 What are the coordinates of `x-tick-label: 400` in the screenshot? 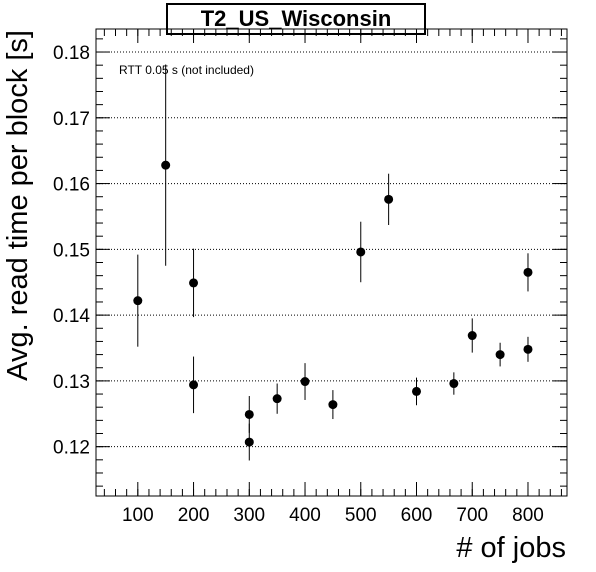 It's located at (305, 515).